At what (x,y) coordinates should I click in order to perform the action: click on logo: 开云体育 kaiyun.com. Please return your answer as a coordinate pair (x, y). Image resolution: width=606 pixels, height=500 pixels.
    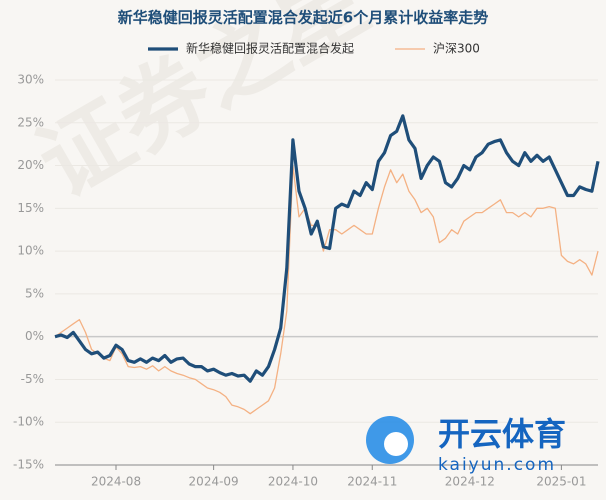
    Looking at the image, I should click on (466, 445).